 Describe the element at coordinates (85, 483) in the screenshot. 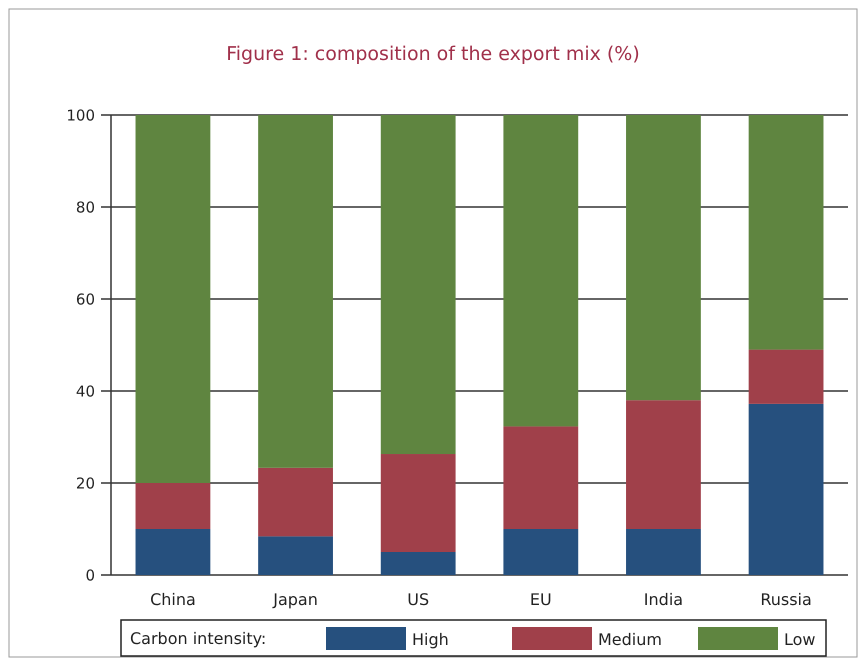

I see `y-tick-label: 20` at that location.